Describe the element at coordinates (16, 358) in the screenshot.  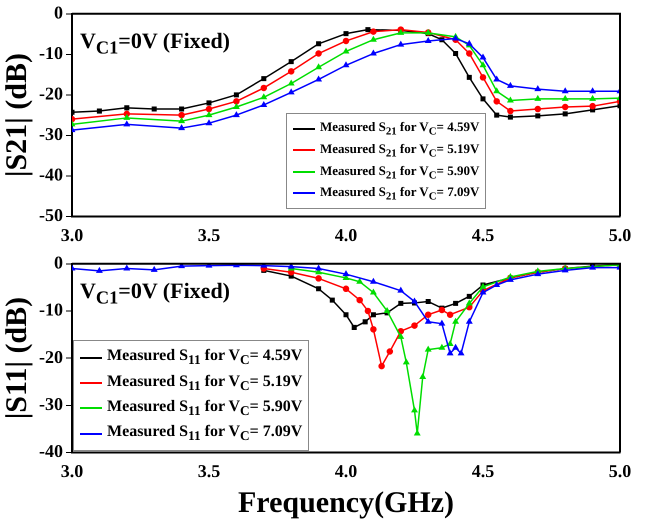
I see `y-axis-title: |S11| (dB)` at that location.